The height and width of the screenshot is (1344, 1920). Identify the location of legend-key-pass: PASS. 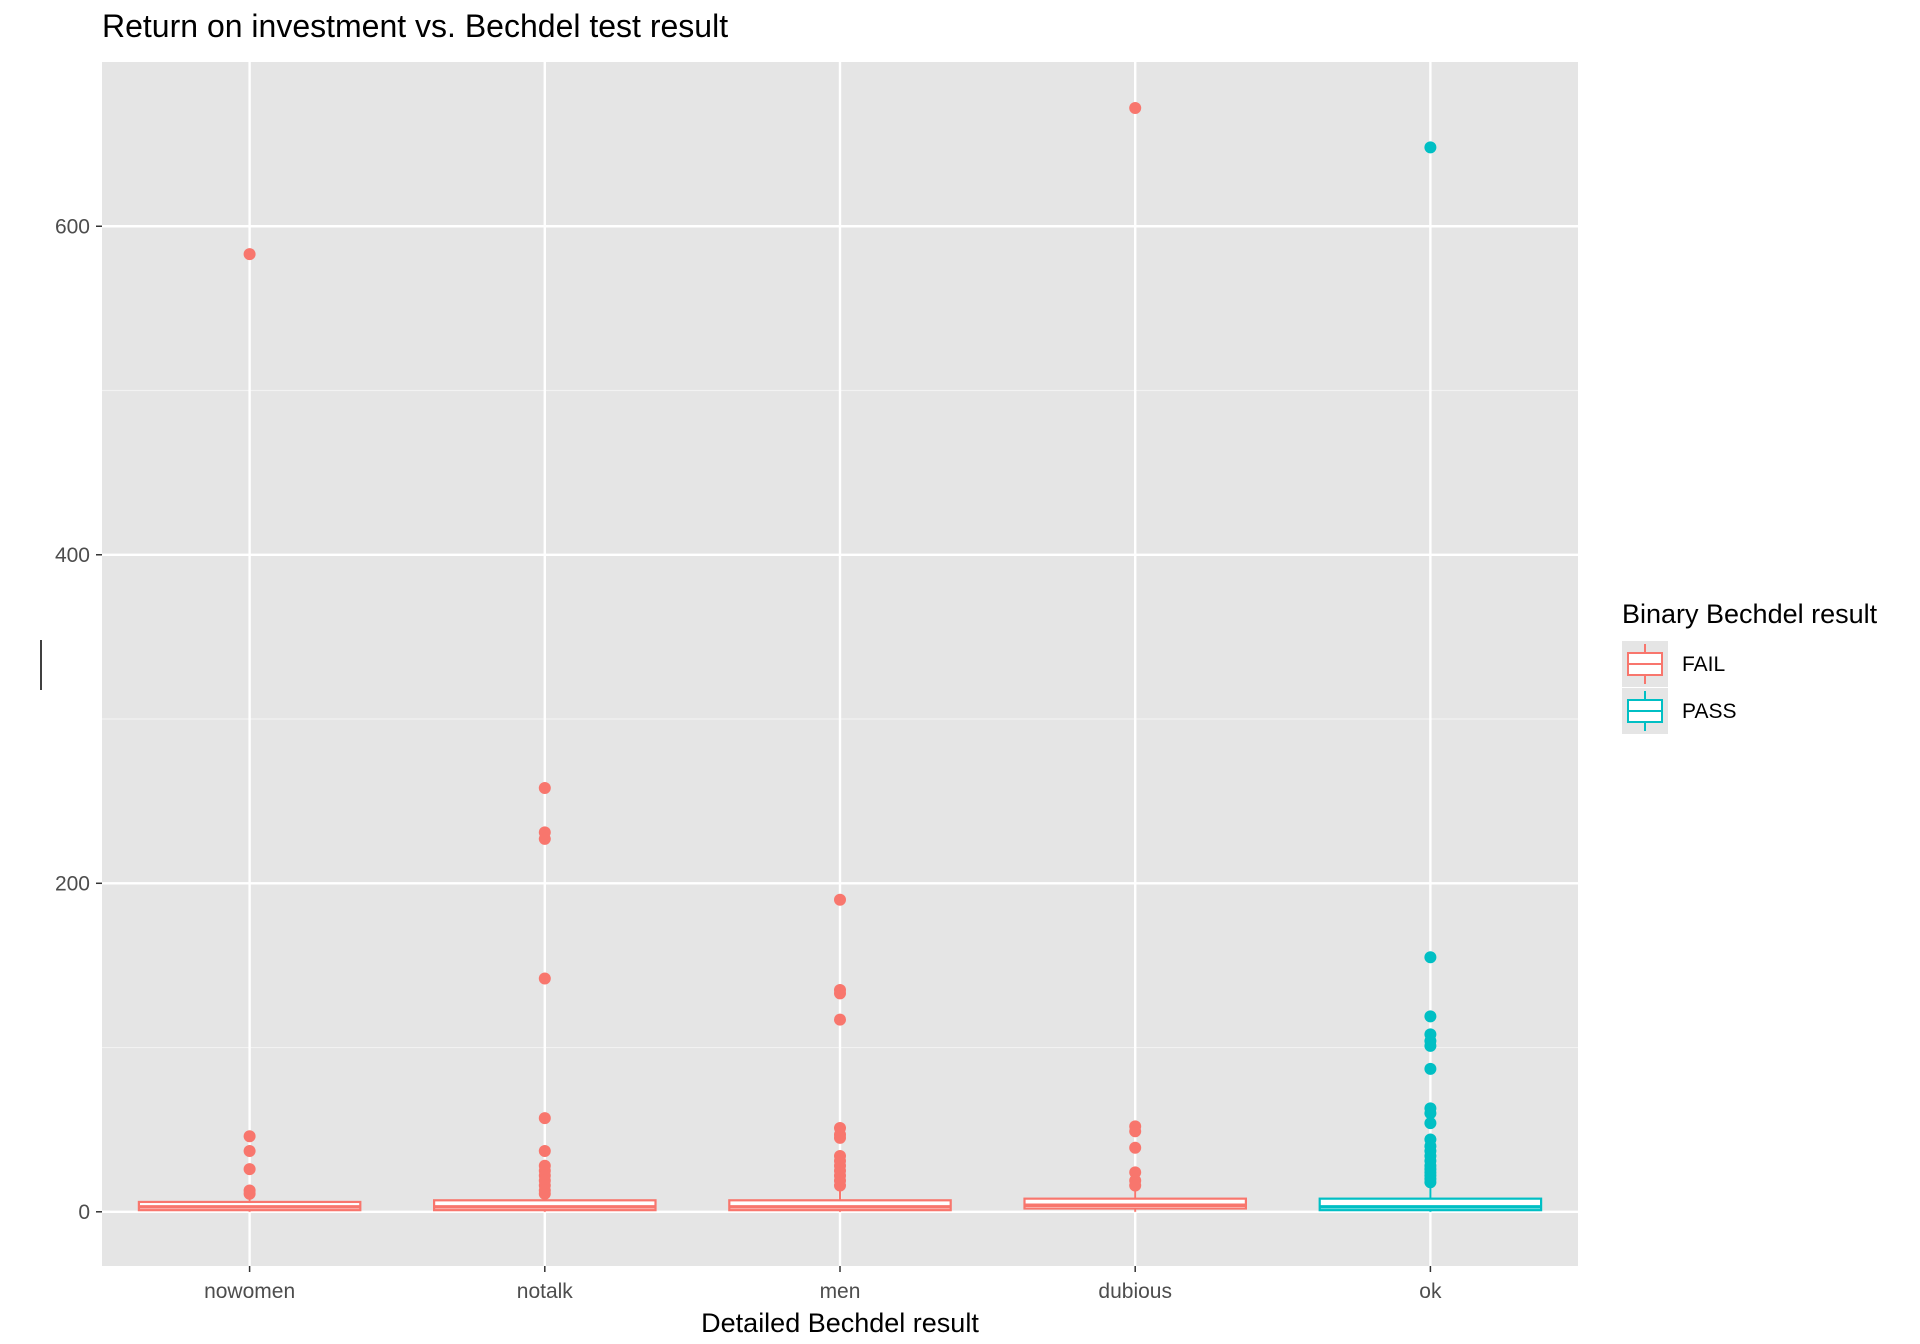
(1679, 711).